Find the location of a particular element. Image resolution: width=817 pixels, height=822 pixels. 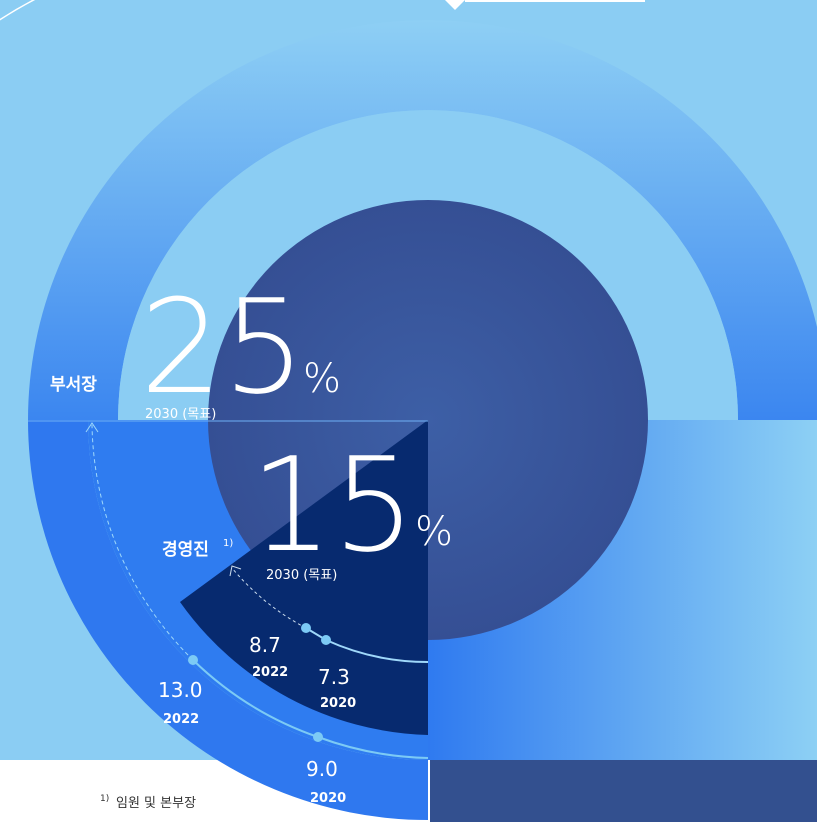

sea-band is located at coordinates (623, 791).